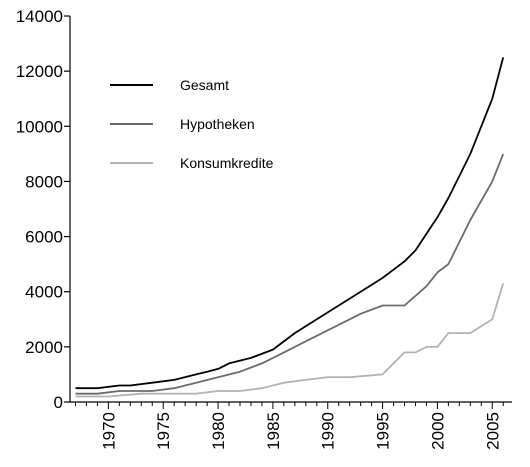 This screenshot has width=530, height=467. What do you see at coordinates (163, 431) in the screenshot?
I see `x-tick-label: 1975` at bounding box center [163, 431].